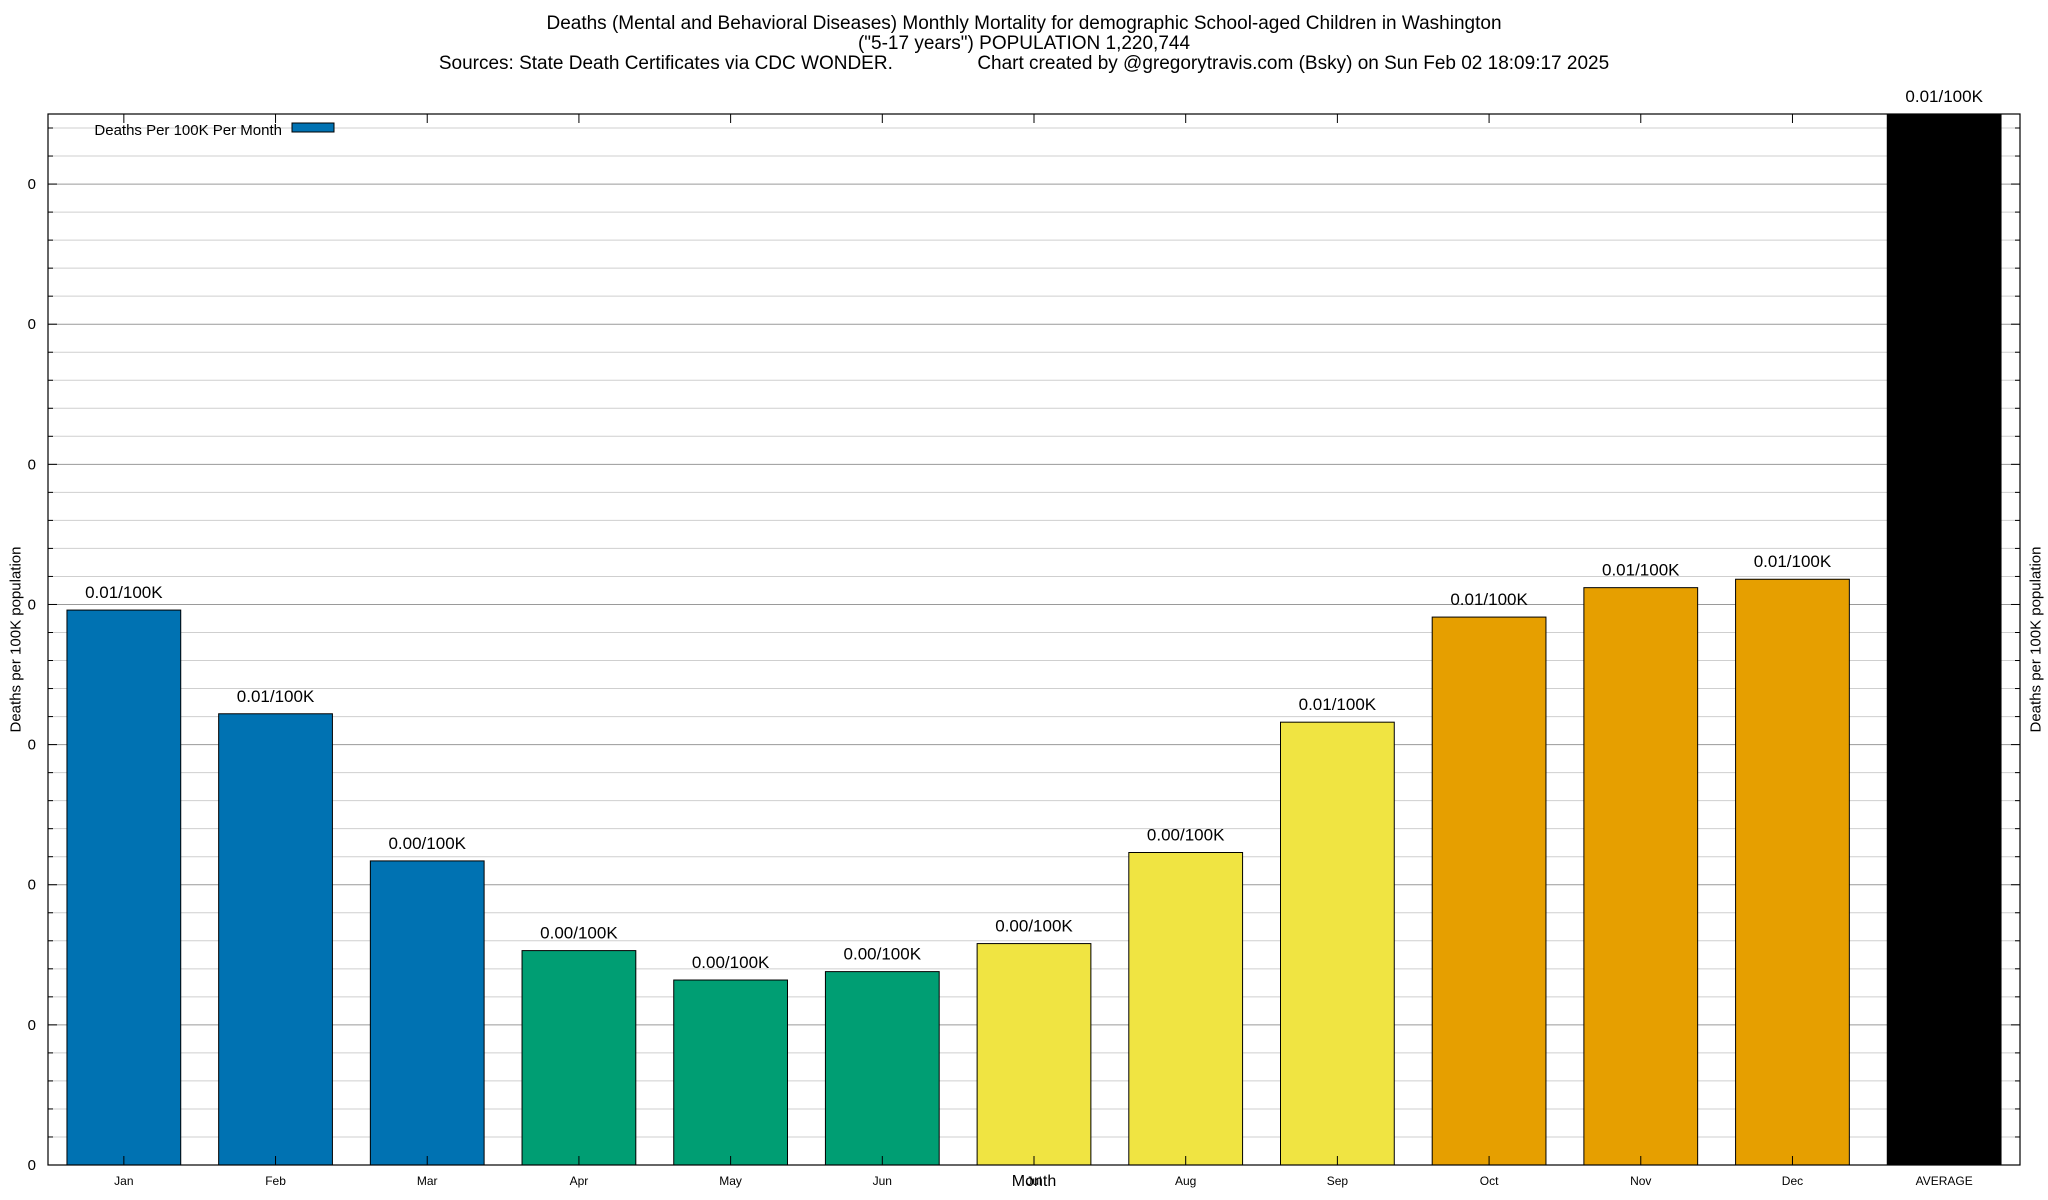 This screenshot has width=2048, height=1200. Describe the element at coordinates (882, 1181) in the screenshot. I see `x-tick-label: Jun` at that location.